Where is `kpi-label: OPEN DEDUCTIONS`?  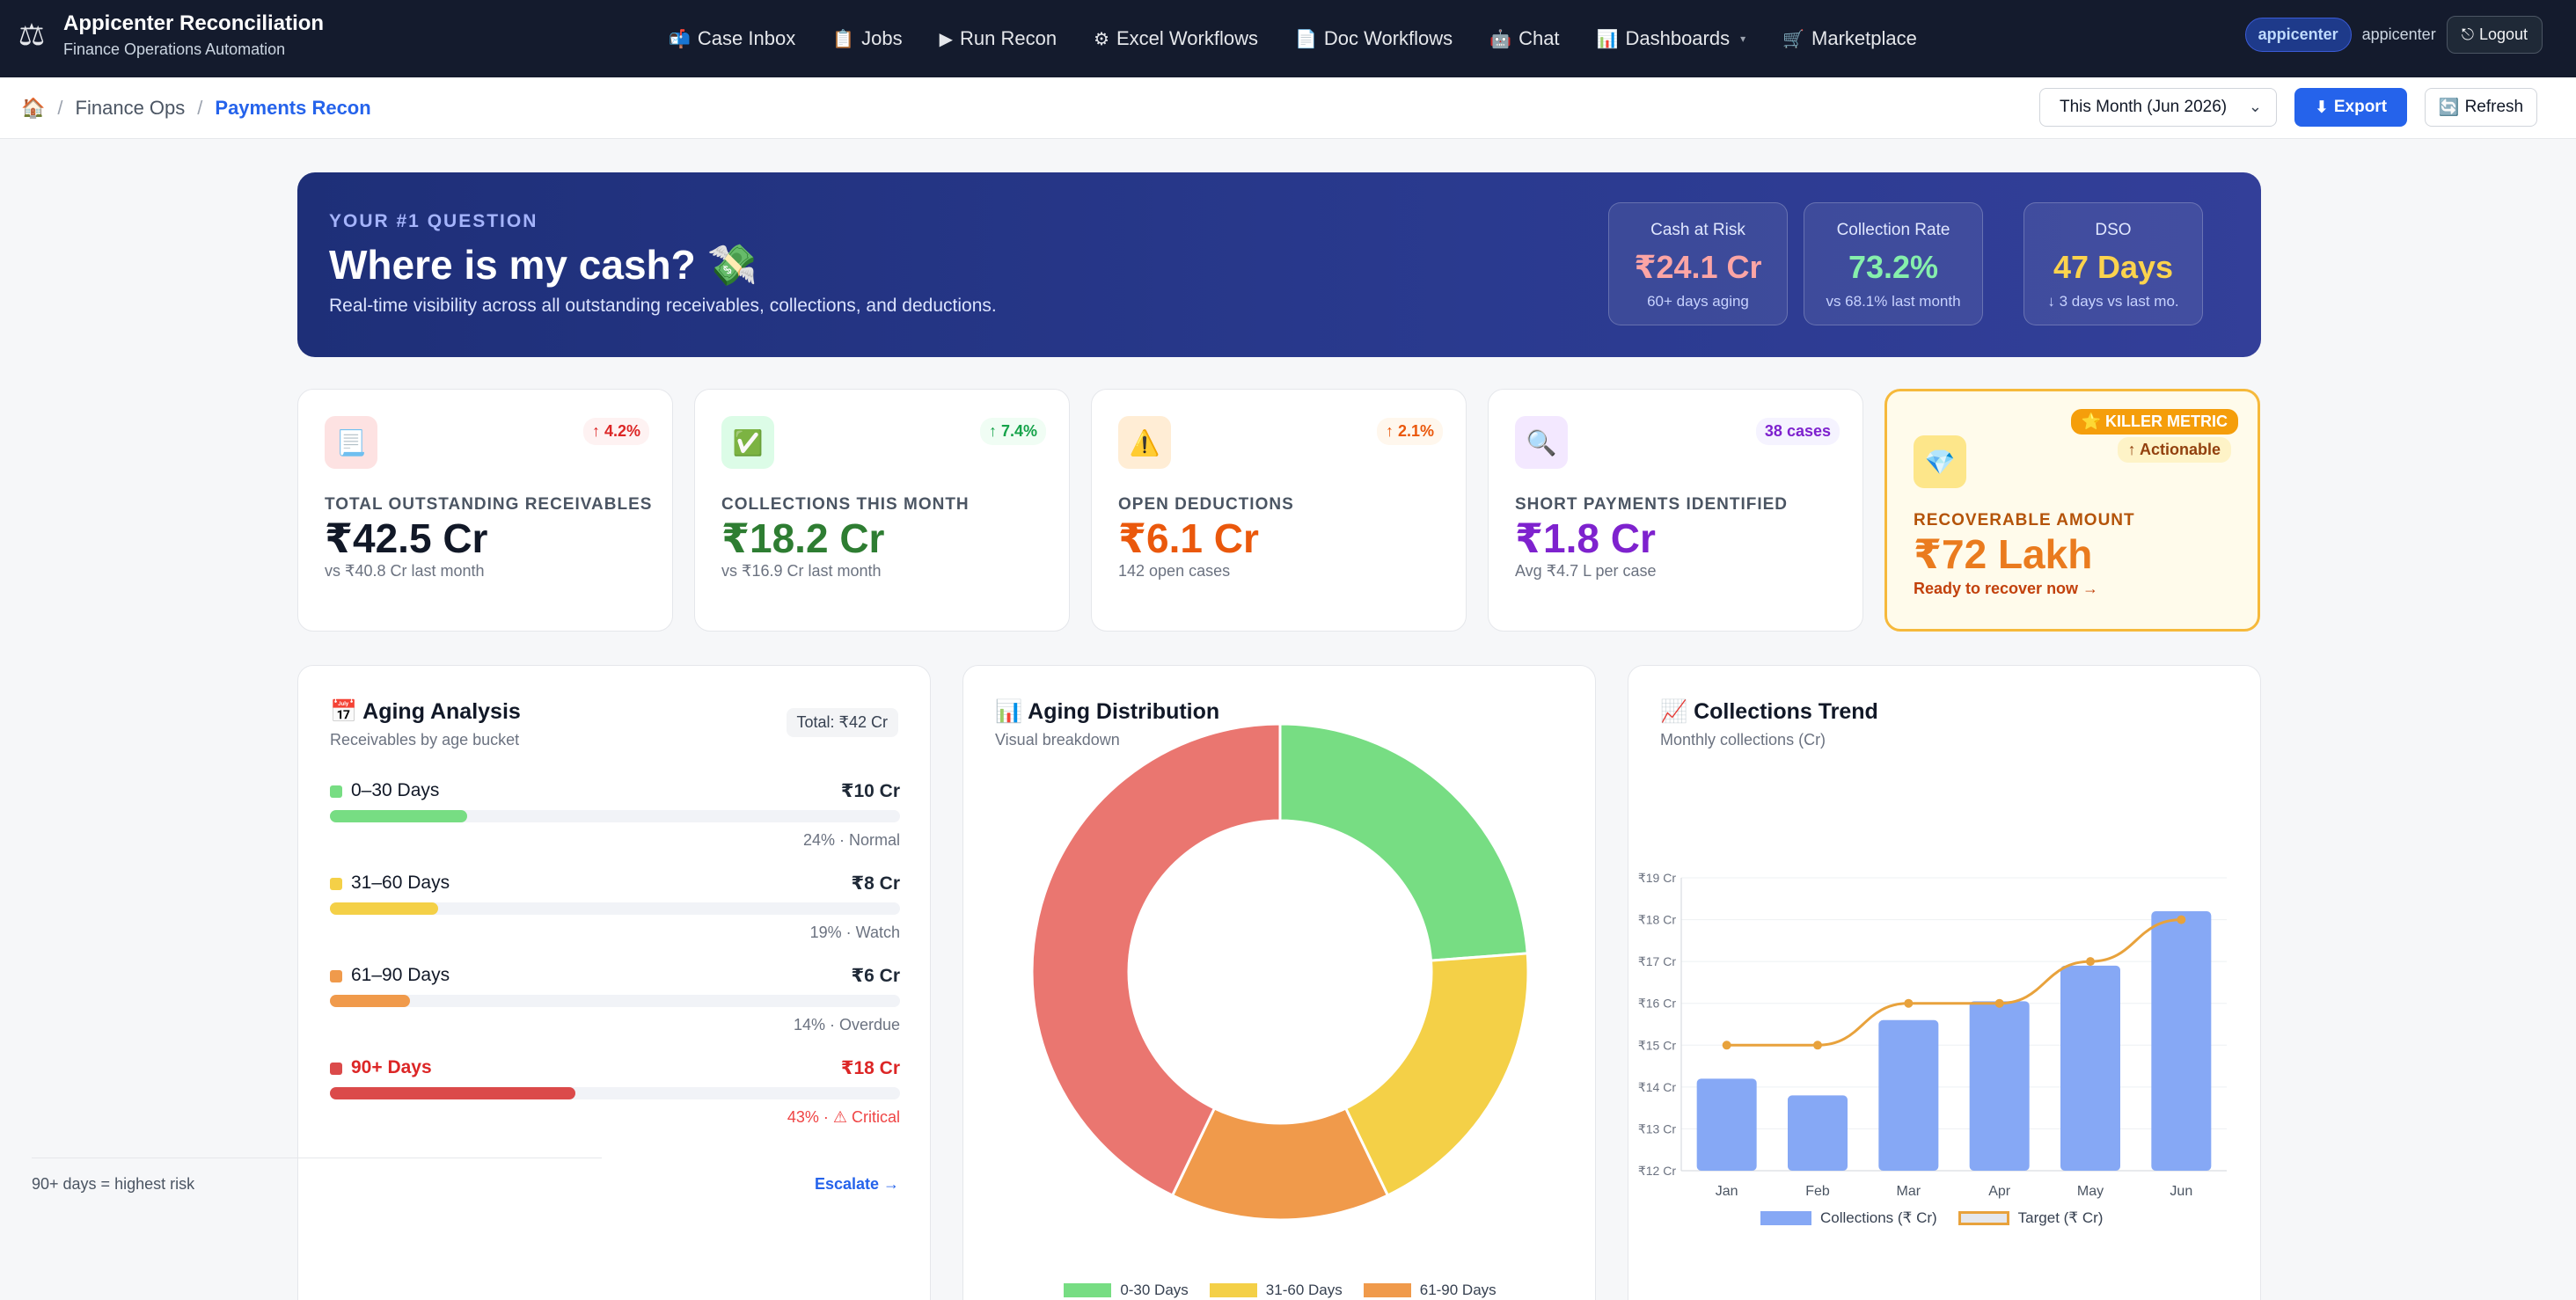 kpi-label: OPEN DEDUCTIONS is located at coordinates (1206, 505).